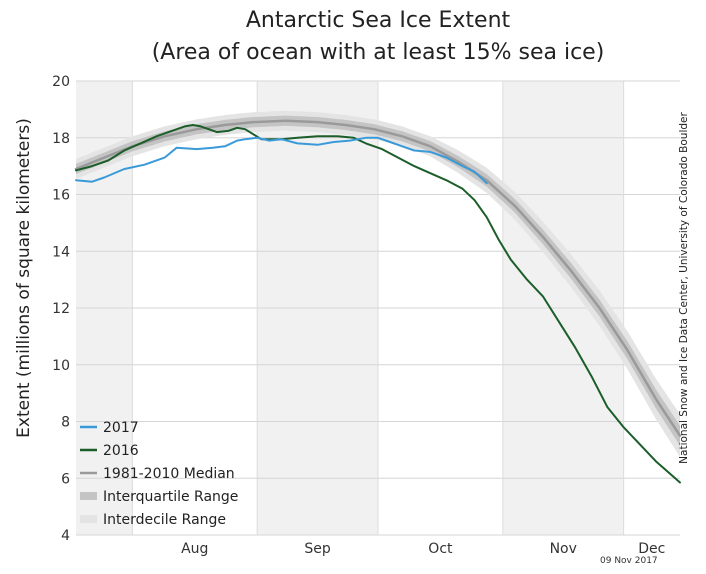 The image size is (706, 574). What do you see at coordinates (65, 479) in the screenshot?
I see `y-tick-label: 6` at bounding box center [65, 479].